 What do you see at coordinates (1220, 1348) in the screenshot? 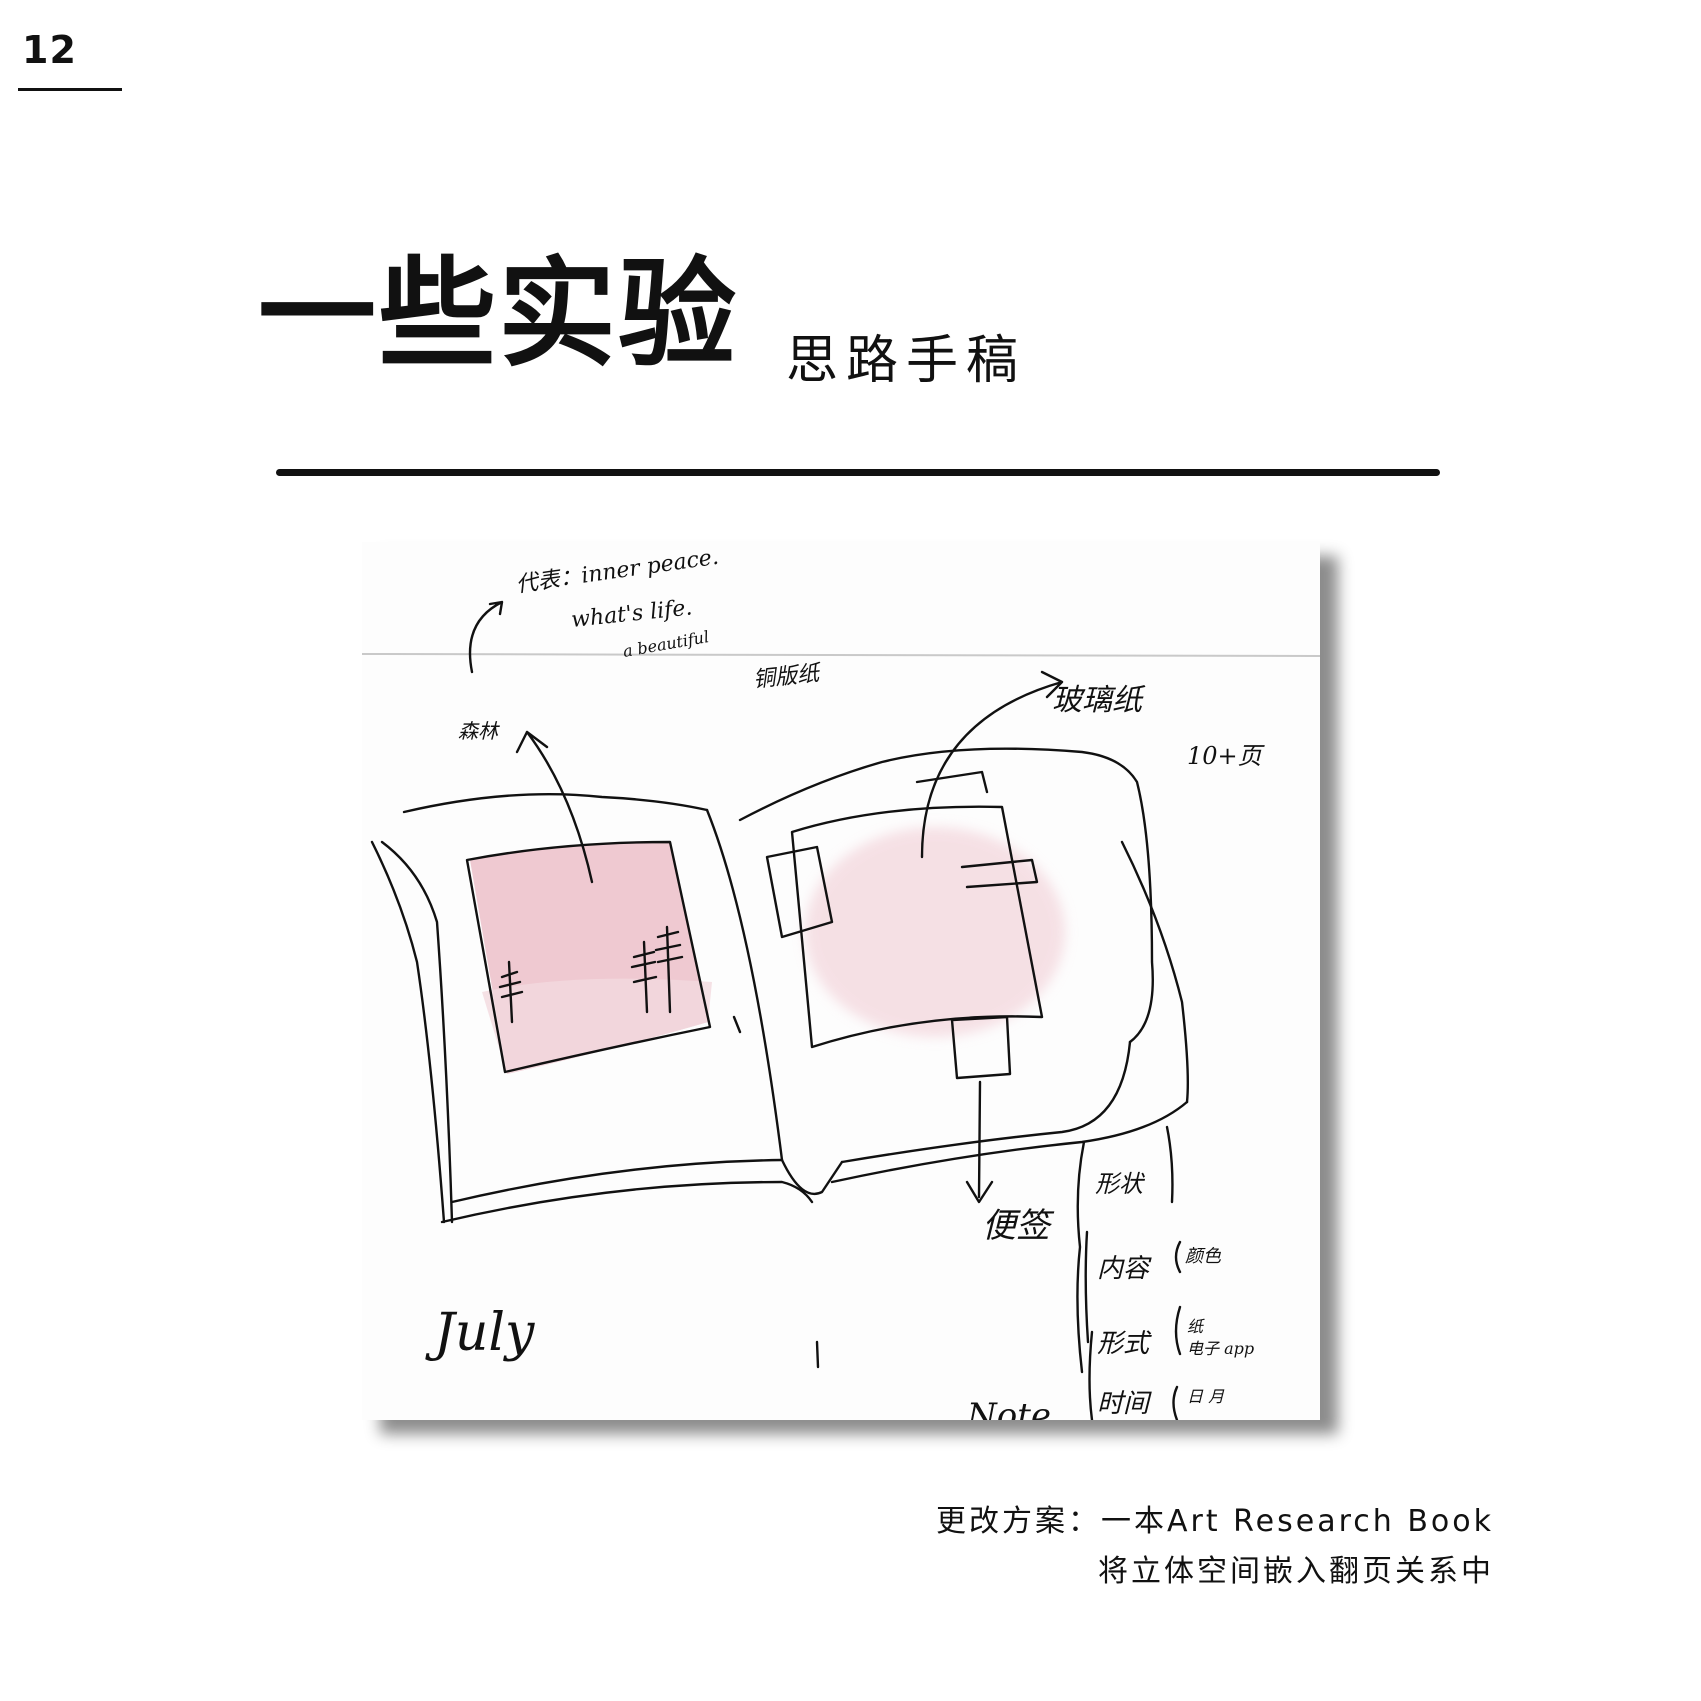
I see `note-electronic-app: 电子 app` at bounding box center [1220, 1348].